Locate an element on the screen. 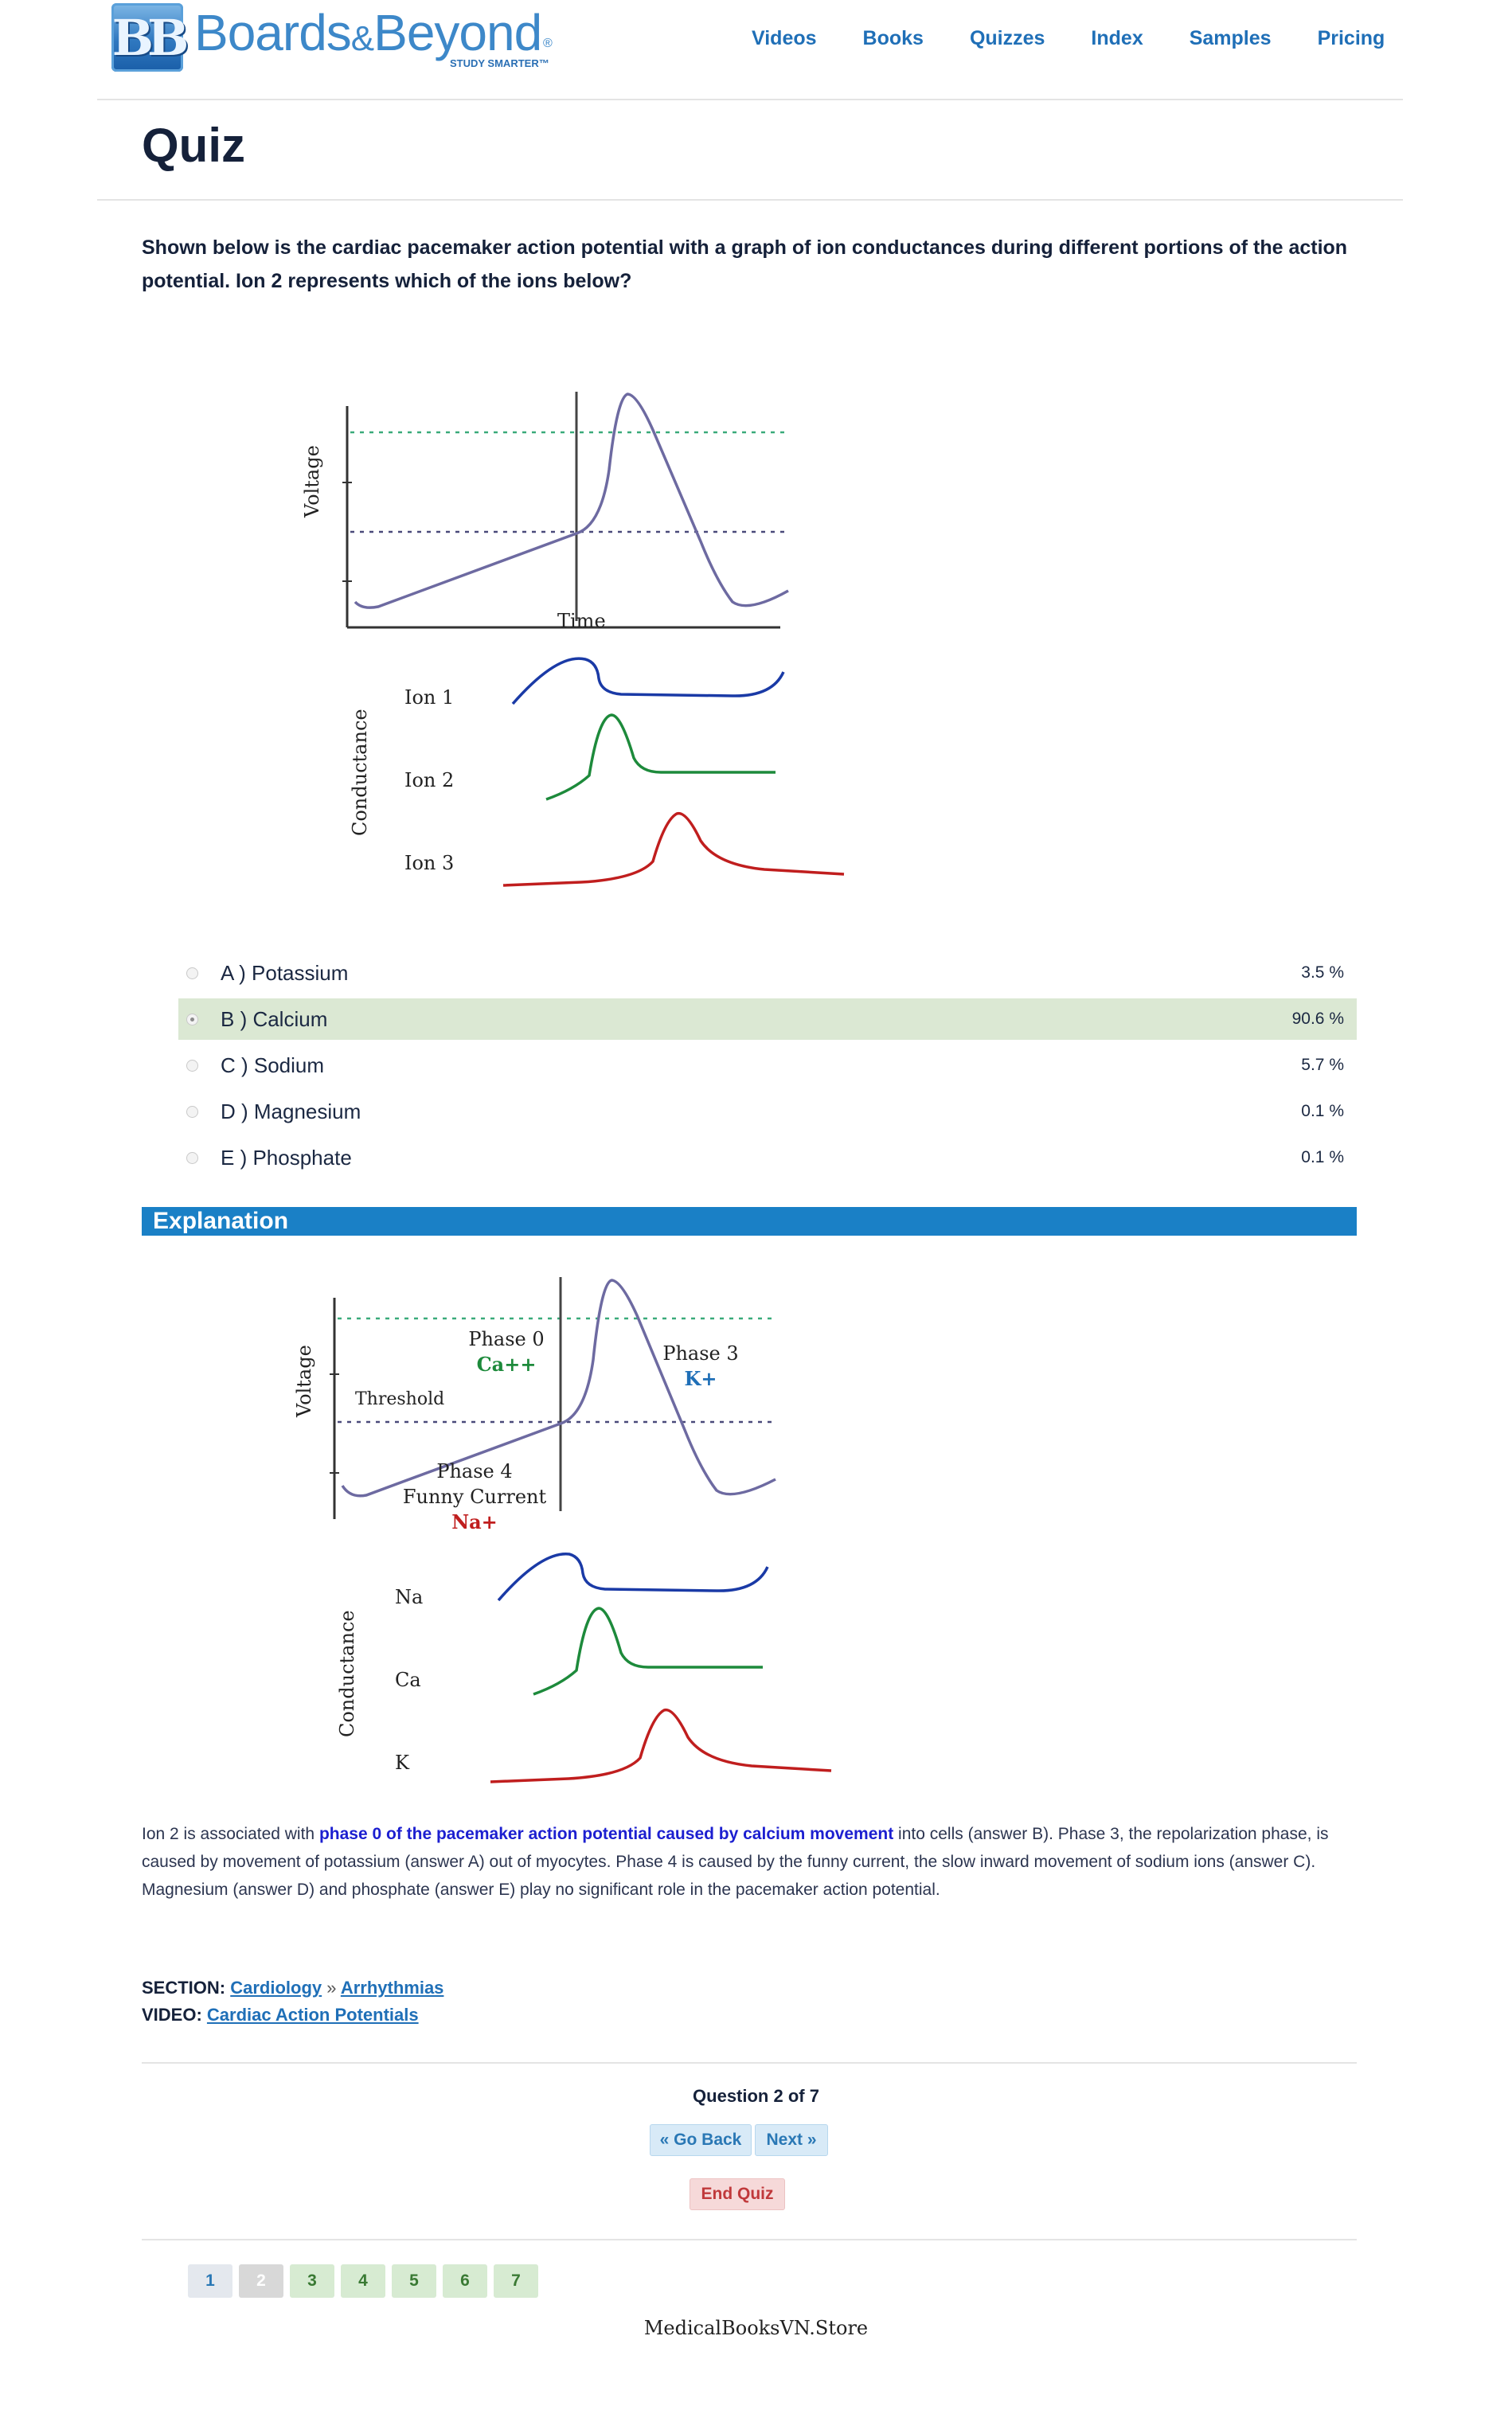 The width and height of the screenshot is (1512, 2414). answer-option-e: E ) Phosphate 0.1 % is located at coordinates (767, 1157).